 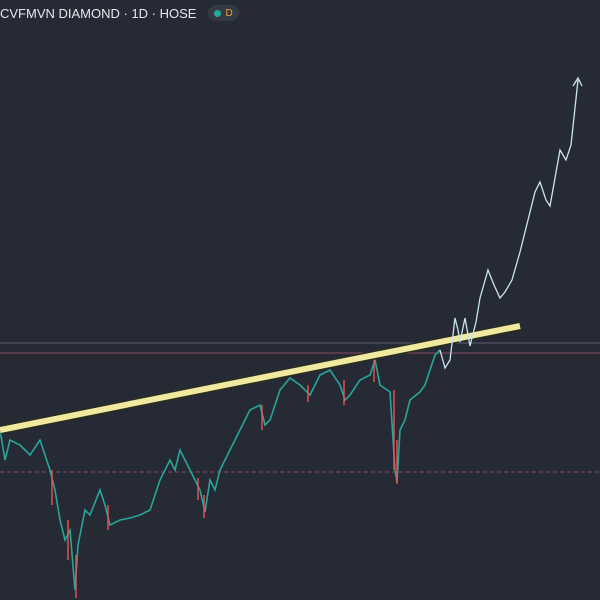 I want to click on badge-label: D, so click(x=229, y=13).